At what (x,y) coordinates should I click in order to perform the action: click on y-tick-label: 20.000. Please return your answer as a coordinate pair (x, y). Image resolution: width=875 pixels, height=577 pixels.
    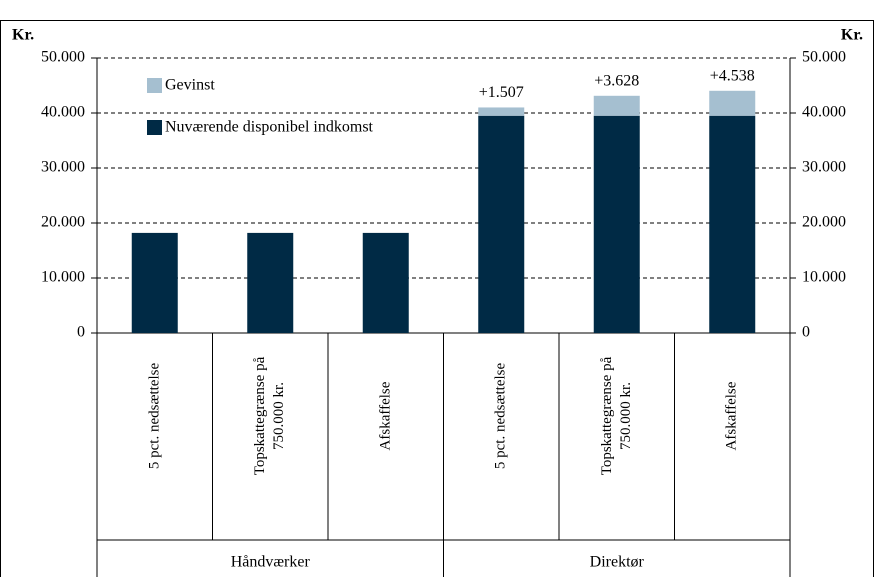
    Looking at the image, I should click on (63, 222).